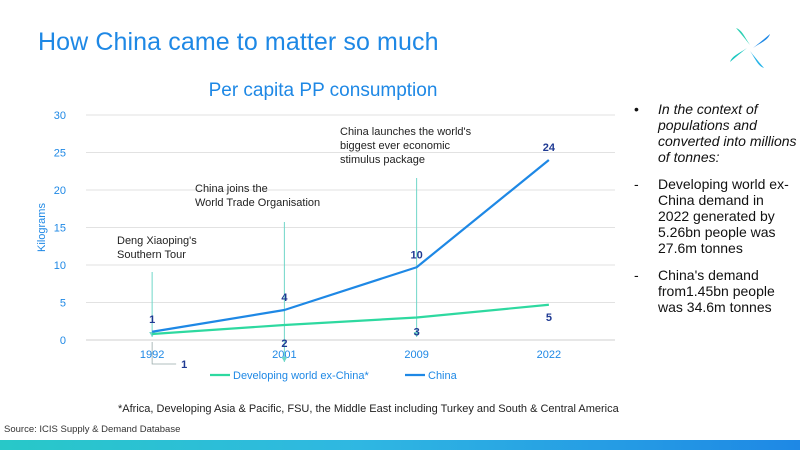 The image size is (800, 450). Describe the element at coordinates (549, 148) in the screenshot. I see `data-label-china: 24` at that location.